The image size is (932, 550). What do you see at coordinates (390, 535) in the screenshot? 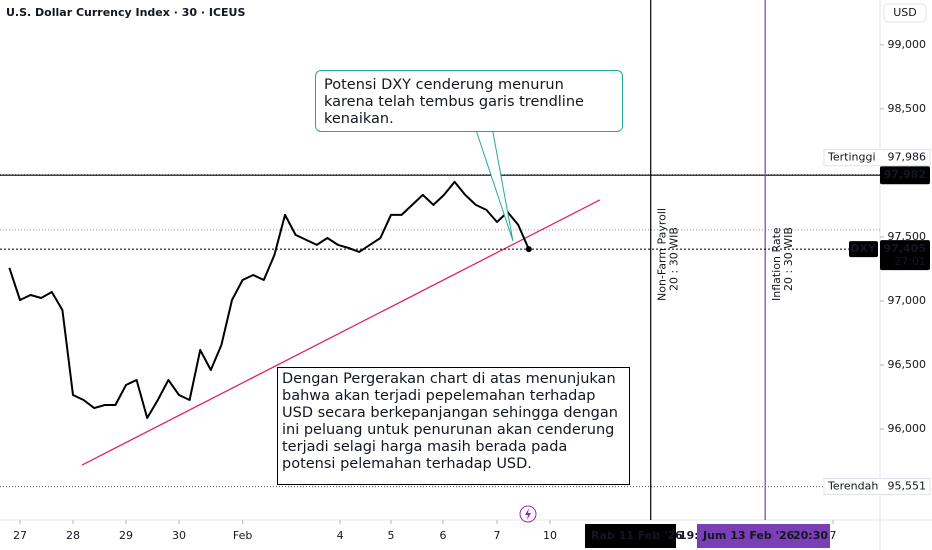
I see `x-tick-label: 5` at bounding box center [390, 535].